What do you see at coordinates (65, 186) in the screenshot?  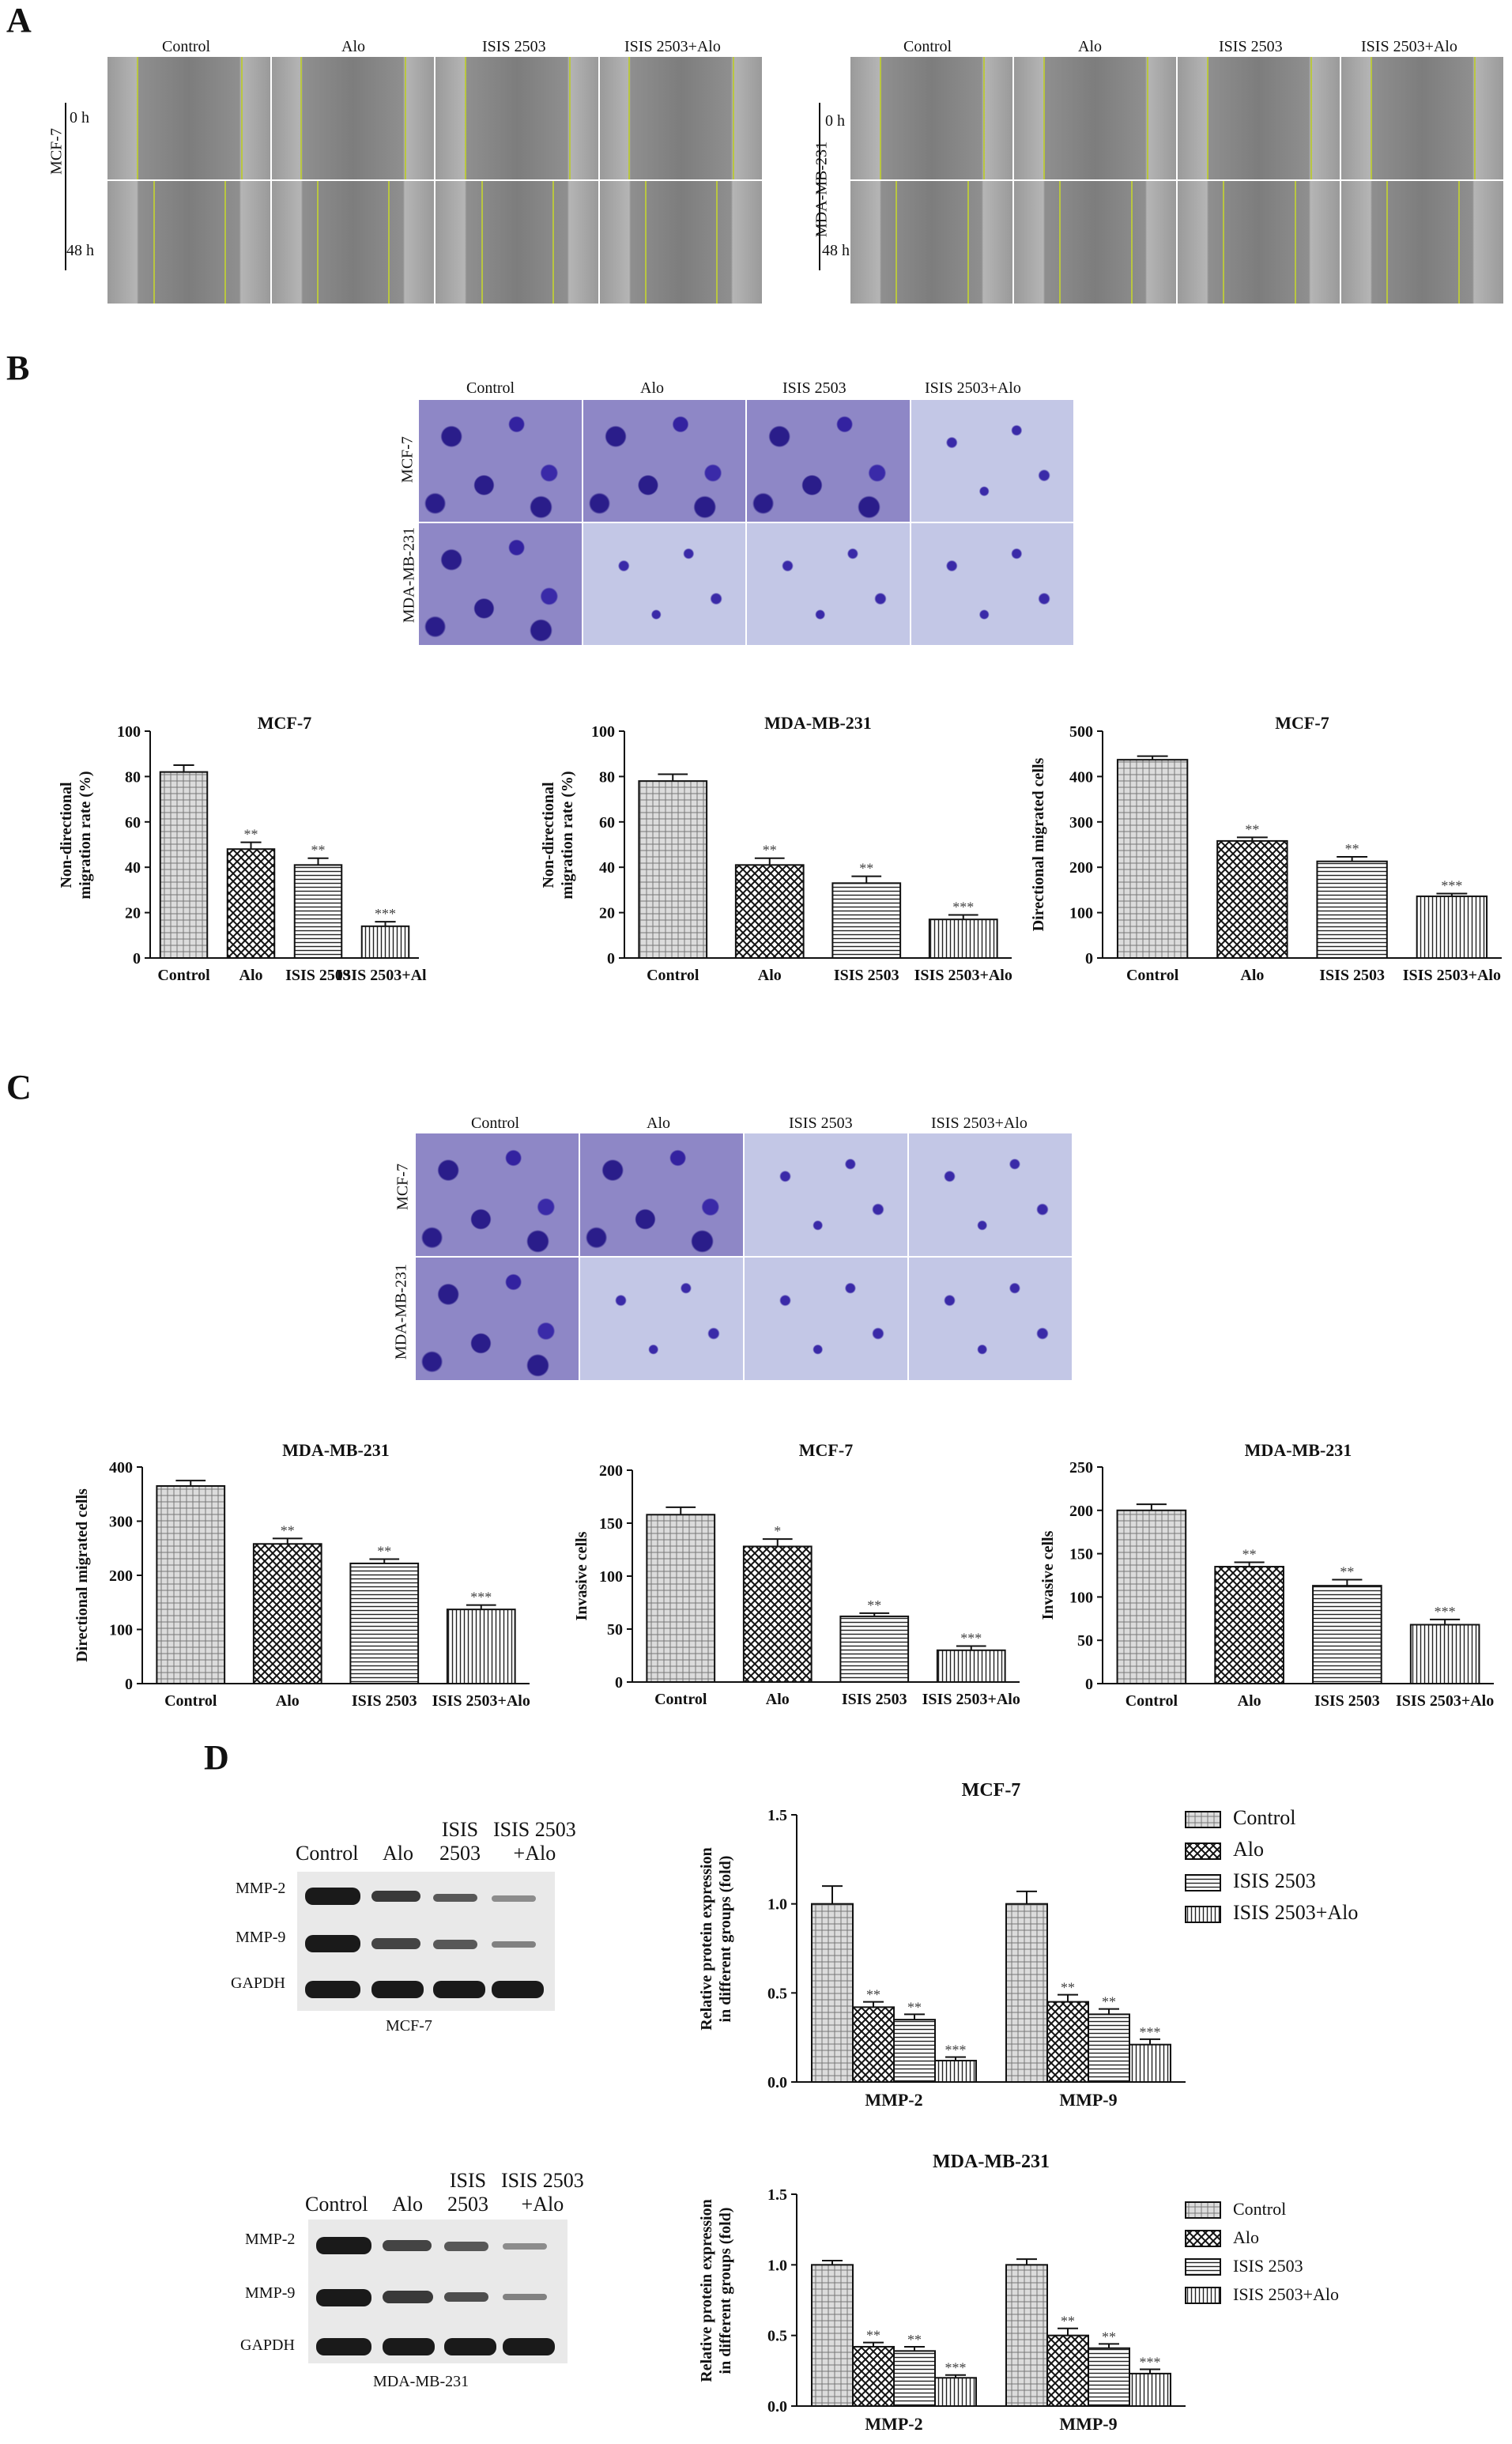 I see `panel-a-left-bracket` at bounding box center [65, 186].